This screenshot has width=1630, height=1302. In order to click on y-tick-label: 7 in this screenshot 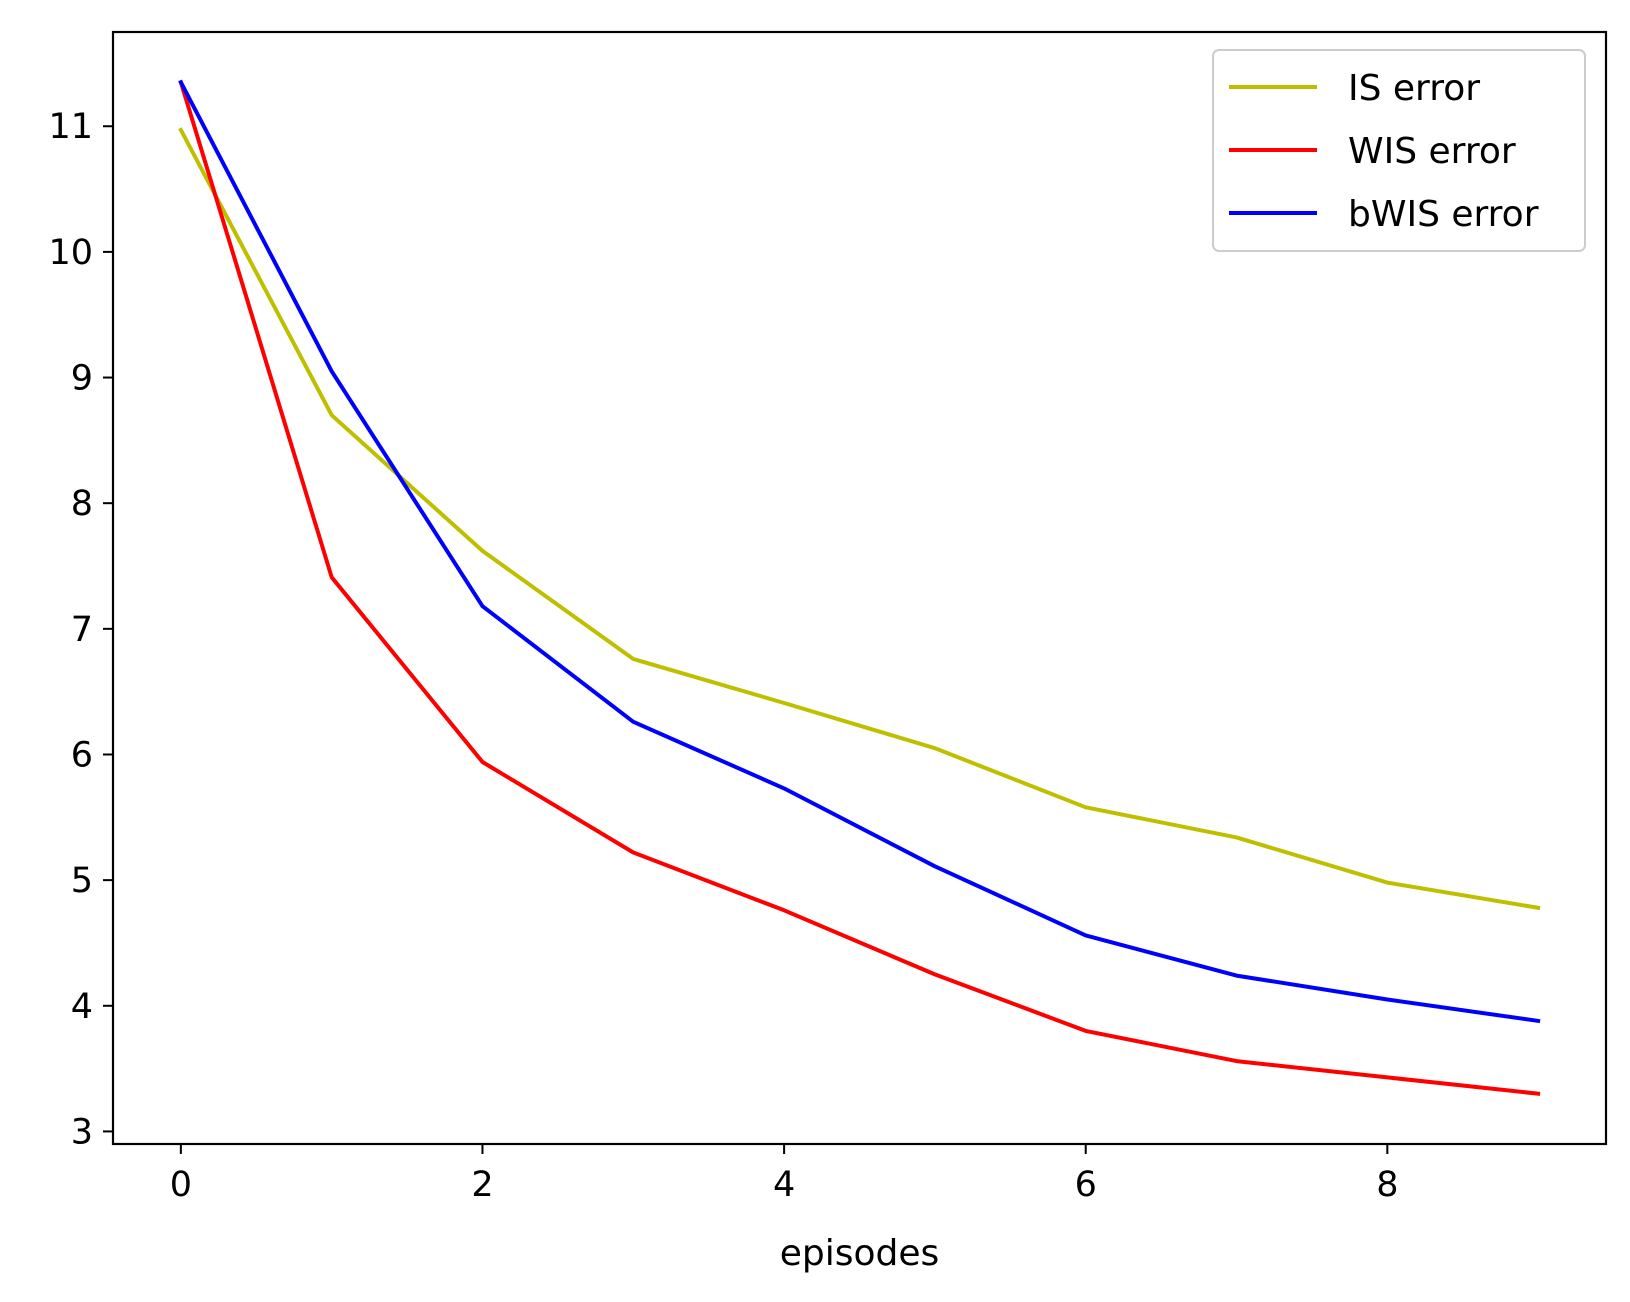, I will do `click(82, 630)`.